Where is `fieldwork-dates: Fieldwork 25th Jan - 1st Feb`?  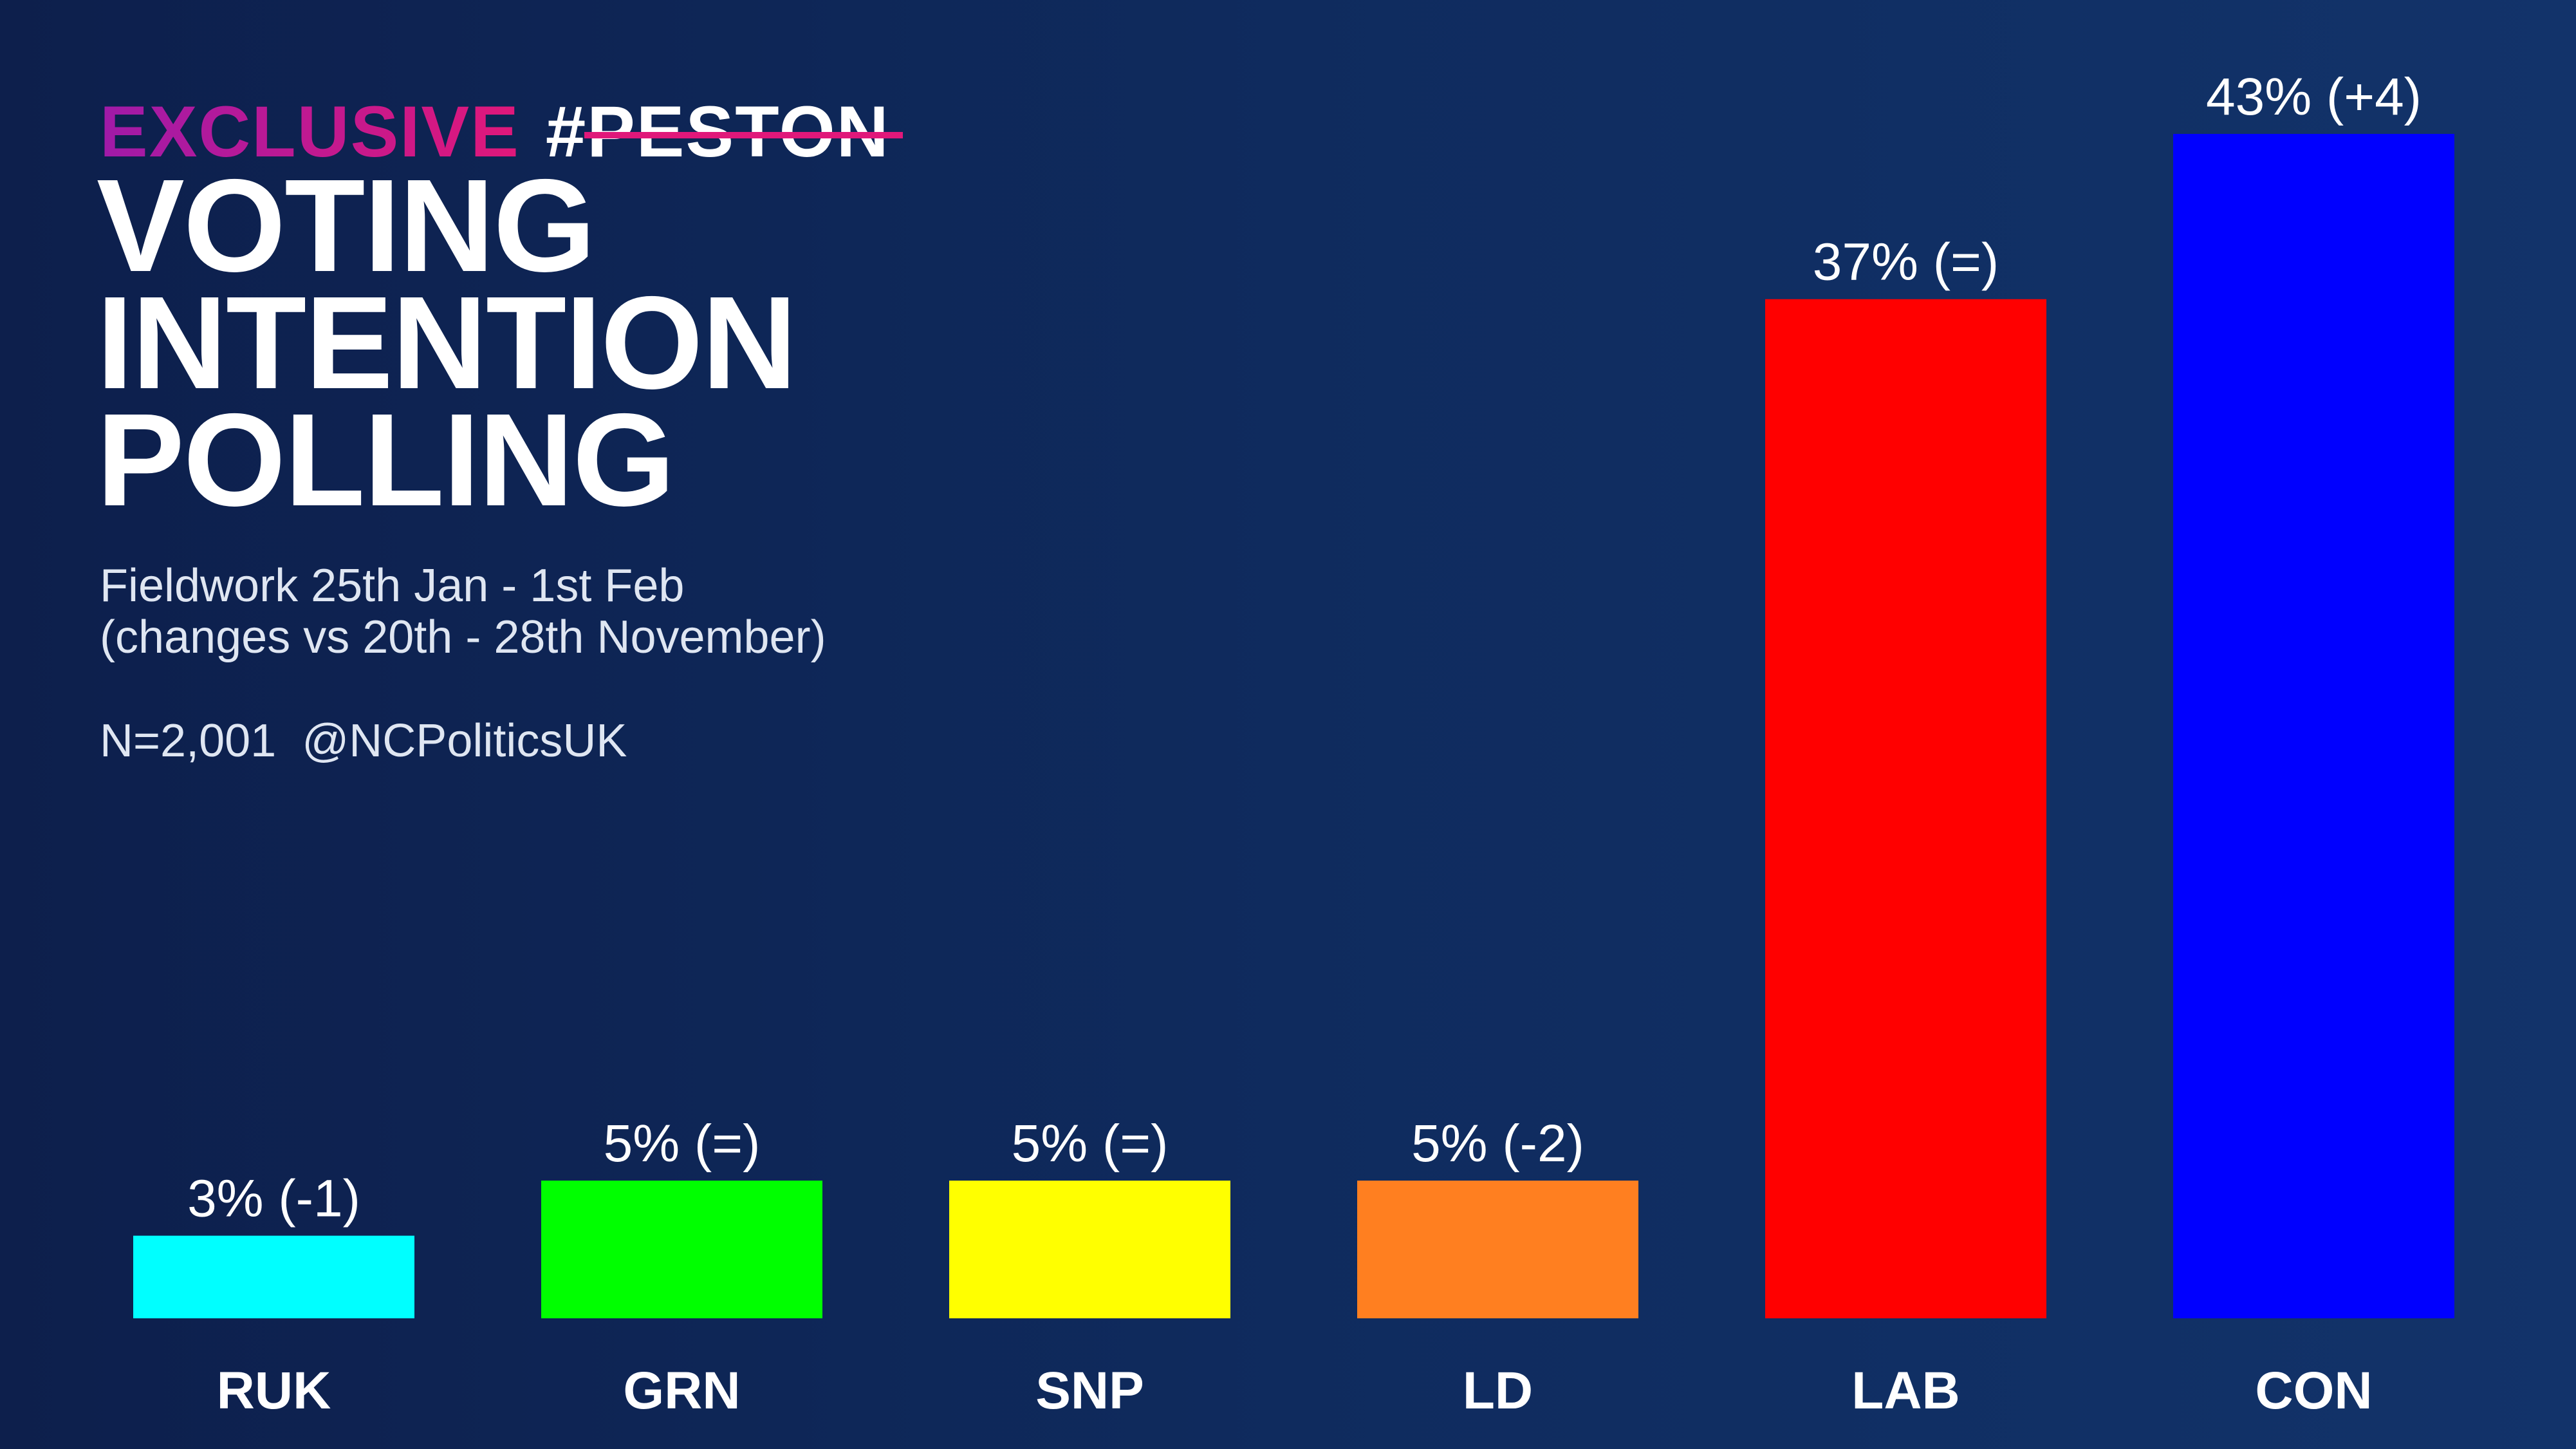 fieldwork-dates: Fieldwork 25th Jan - 1st Feb is located at coordinates (392, 586).